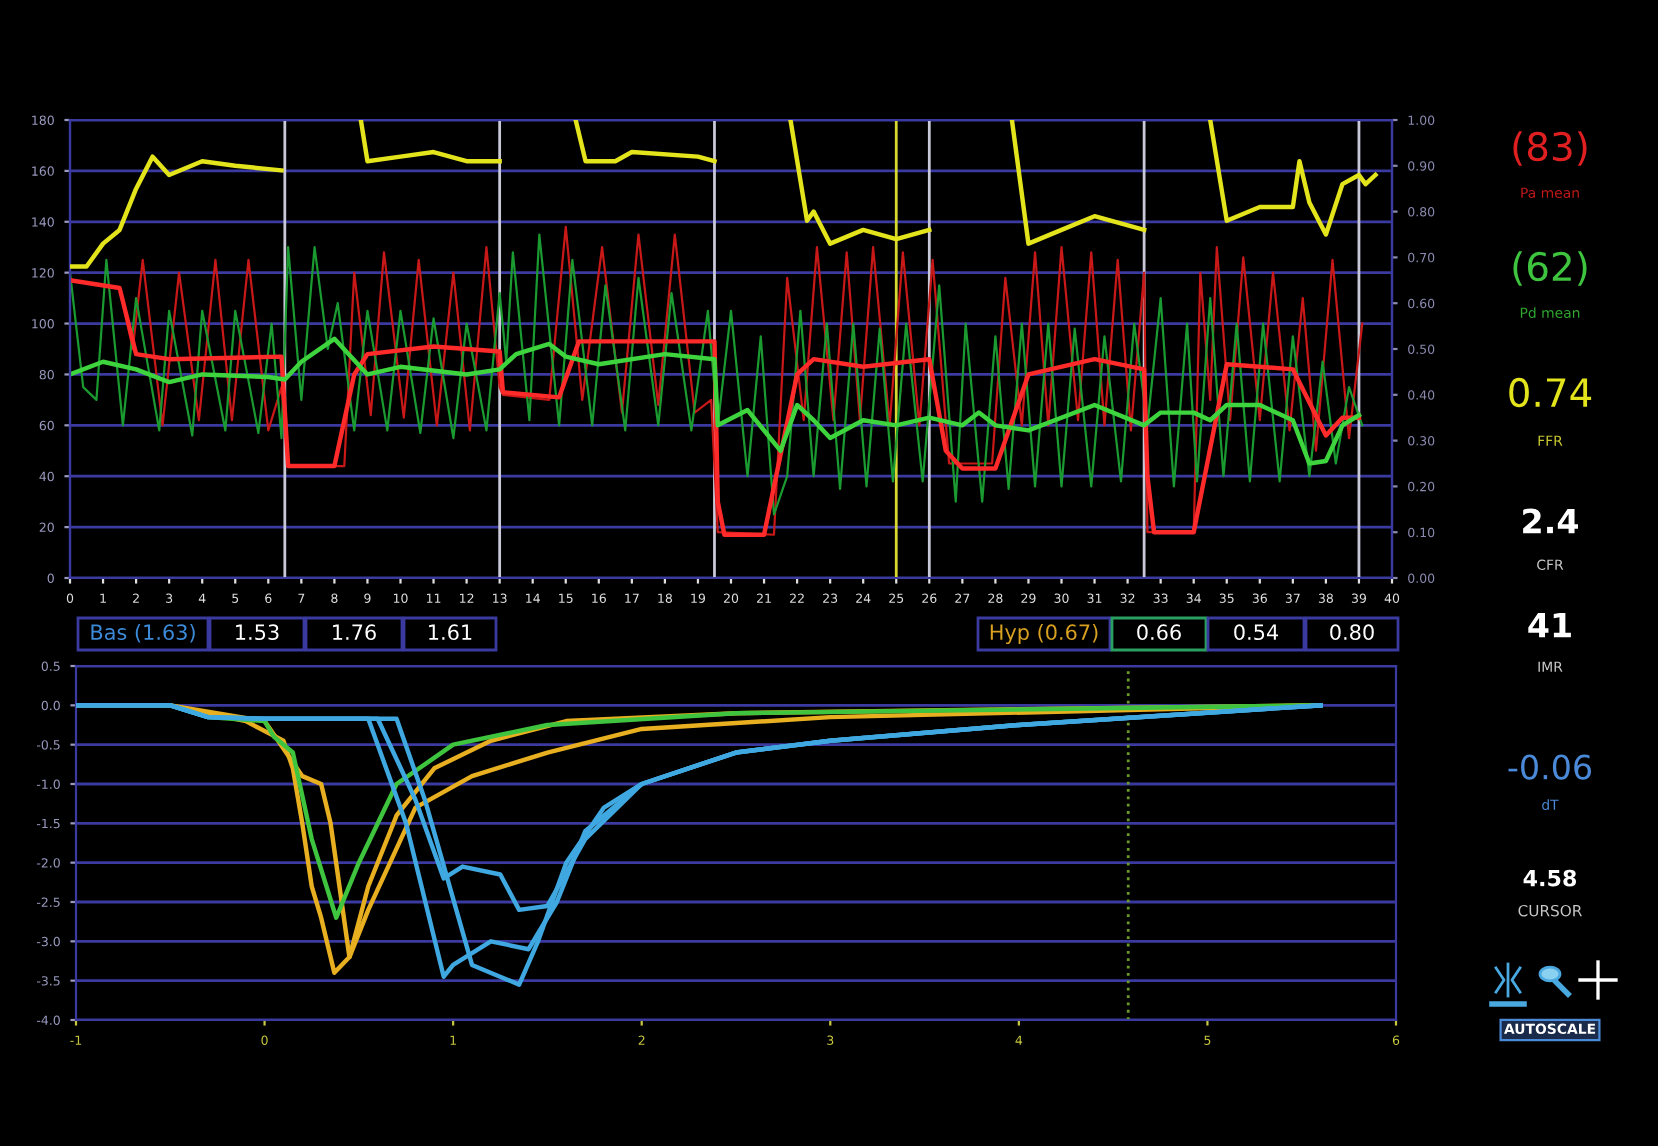 The width and height of the screenshot is (1658, 1146). I want to click on text: 2.4, so click(1550, 521).